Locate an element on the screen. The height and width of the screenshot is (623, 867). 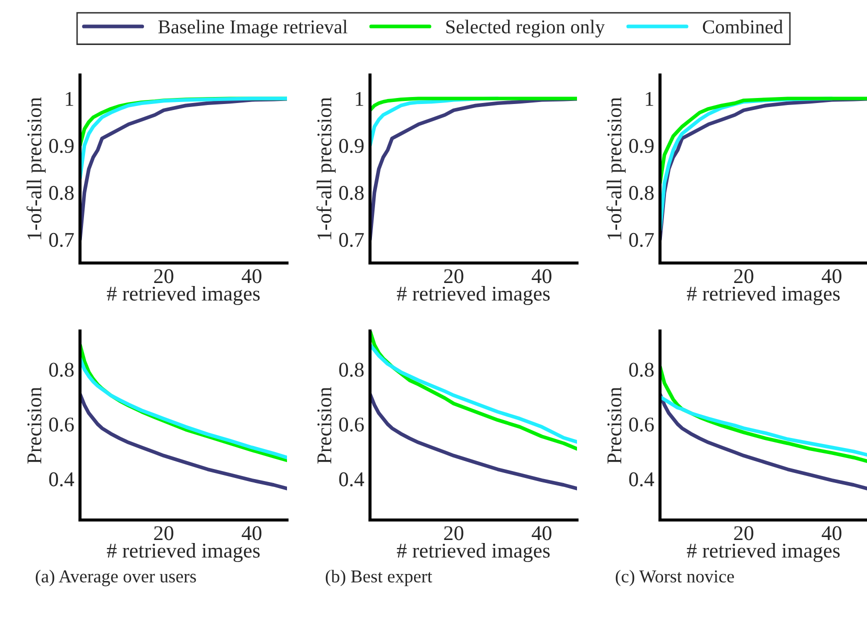
legend-label: Combined is located at coordinates (742, 27).